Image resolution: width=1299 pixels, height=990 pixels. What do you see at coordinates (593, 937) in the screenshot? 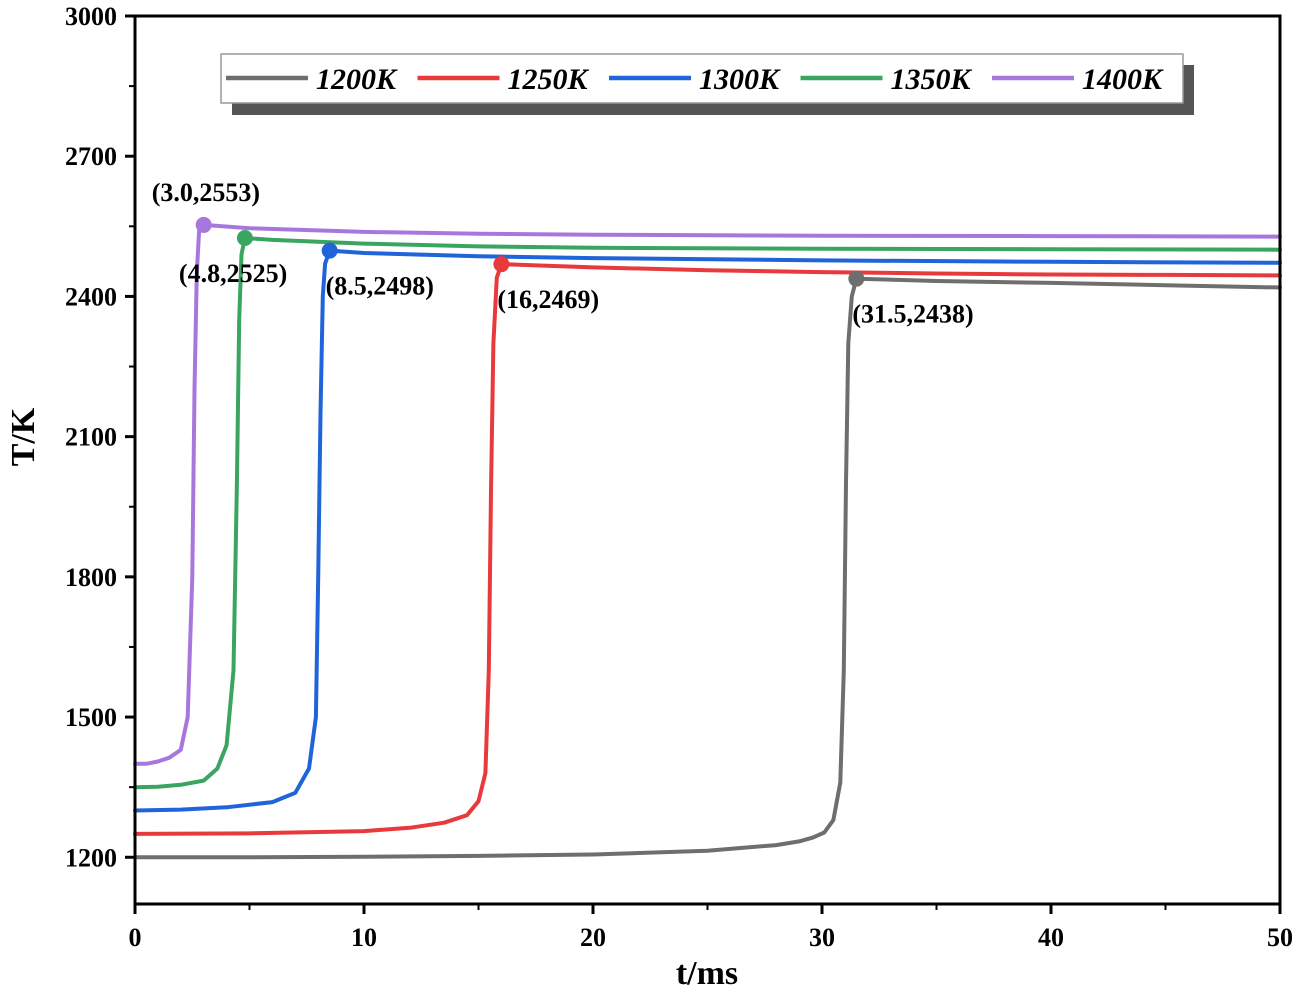
I see `x-tick-label: 20` at bounding box center [593, 937].